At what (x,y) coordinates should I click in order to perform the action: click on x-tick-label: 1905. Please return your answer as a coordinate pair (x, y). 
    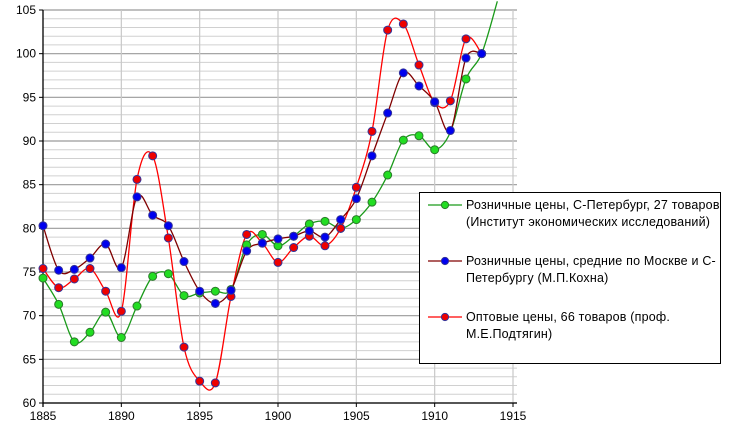
    Looking at the image, I should click on (356, 416).